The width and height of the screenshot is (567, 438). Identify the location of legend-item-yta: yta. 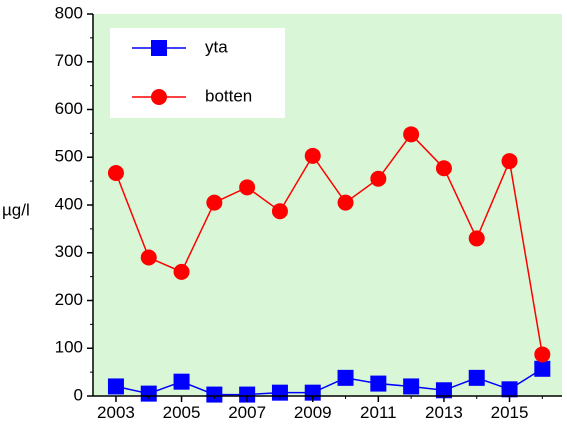
(180, 46).